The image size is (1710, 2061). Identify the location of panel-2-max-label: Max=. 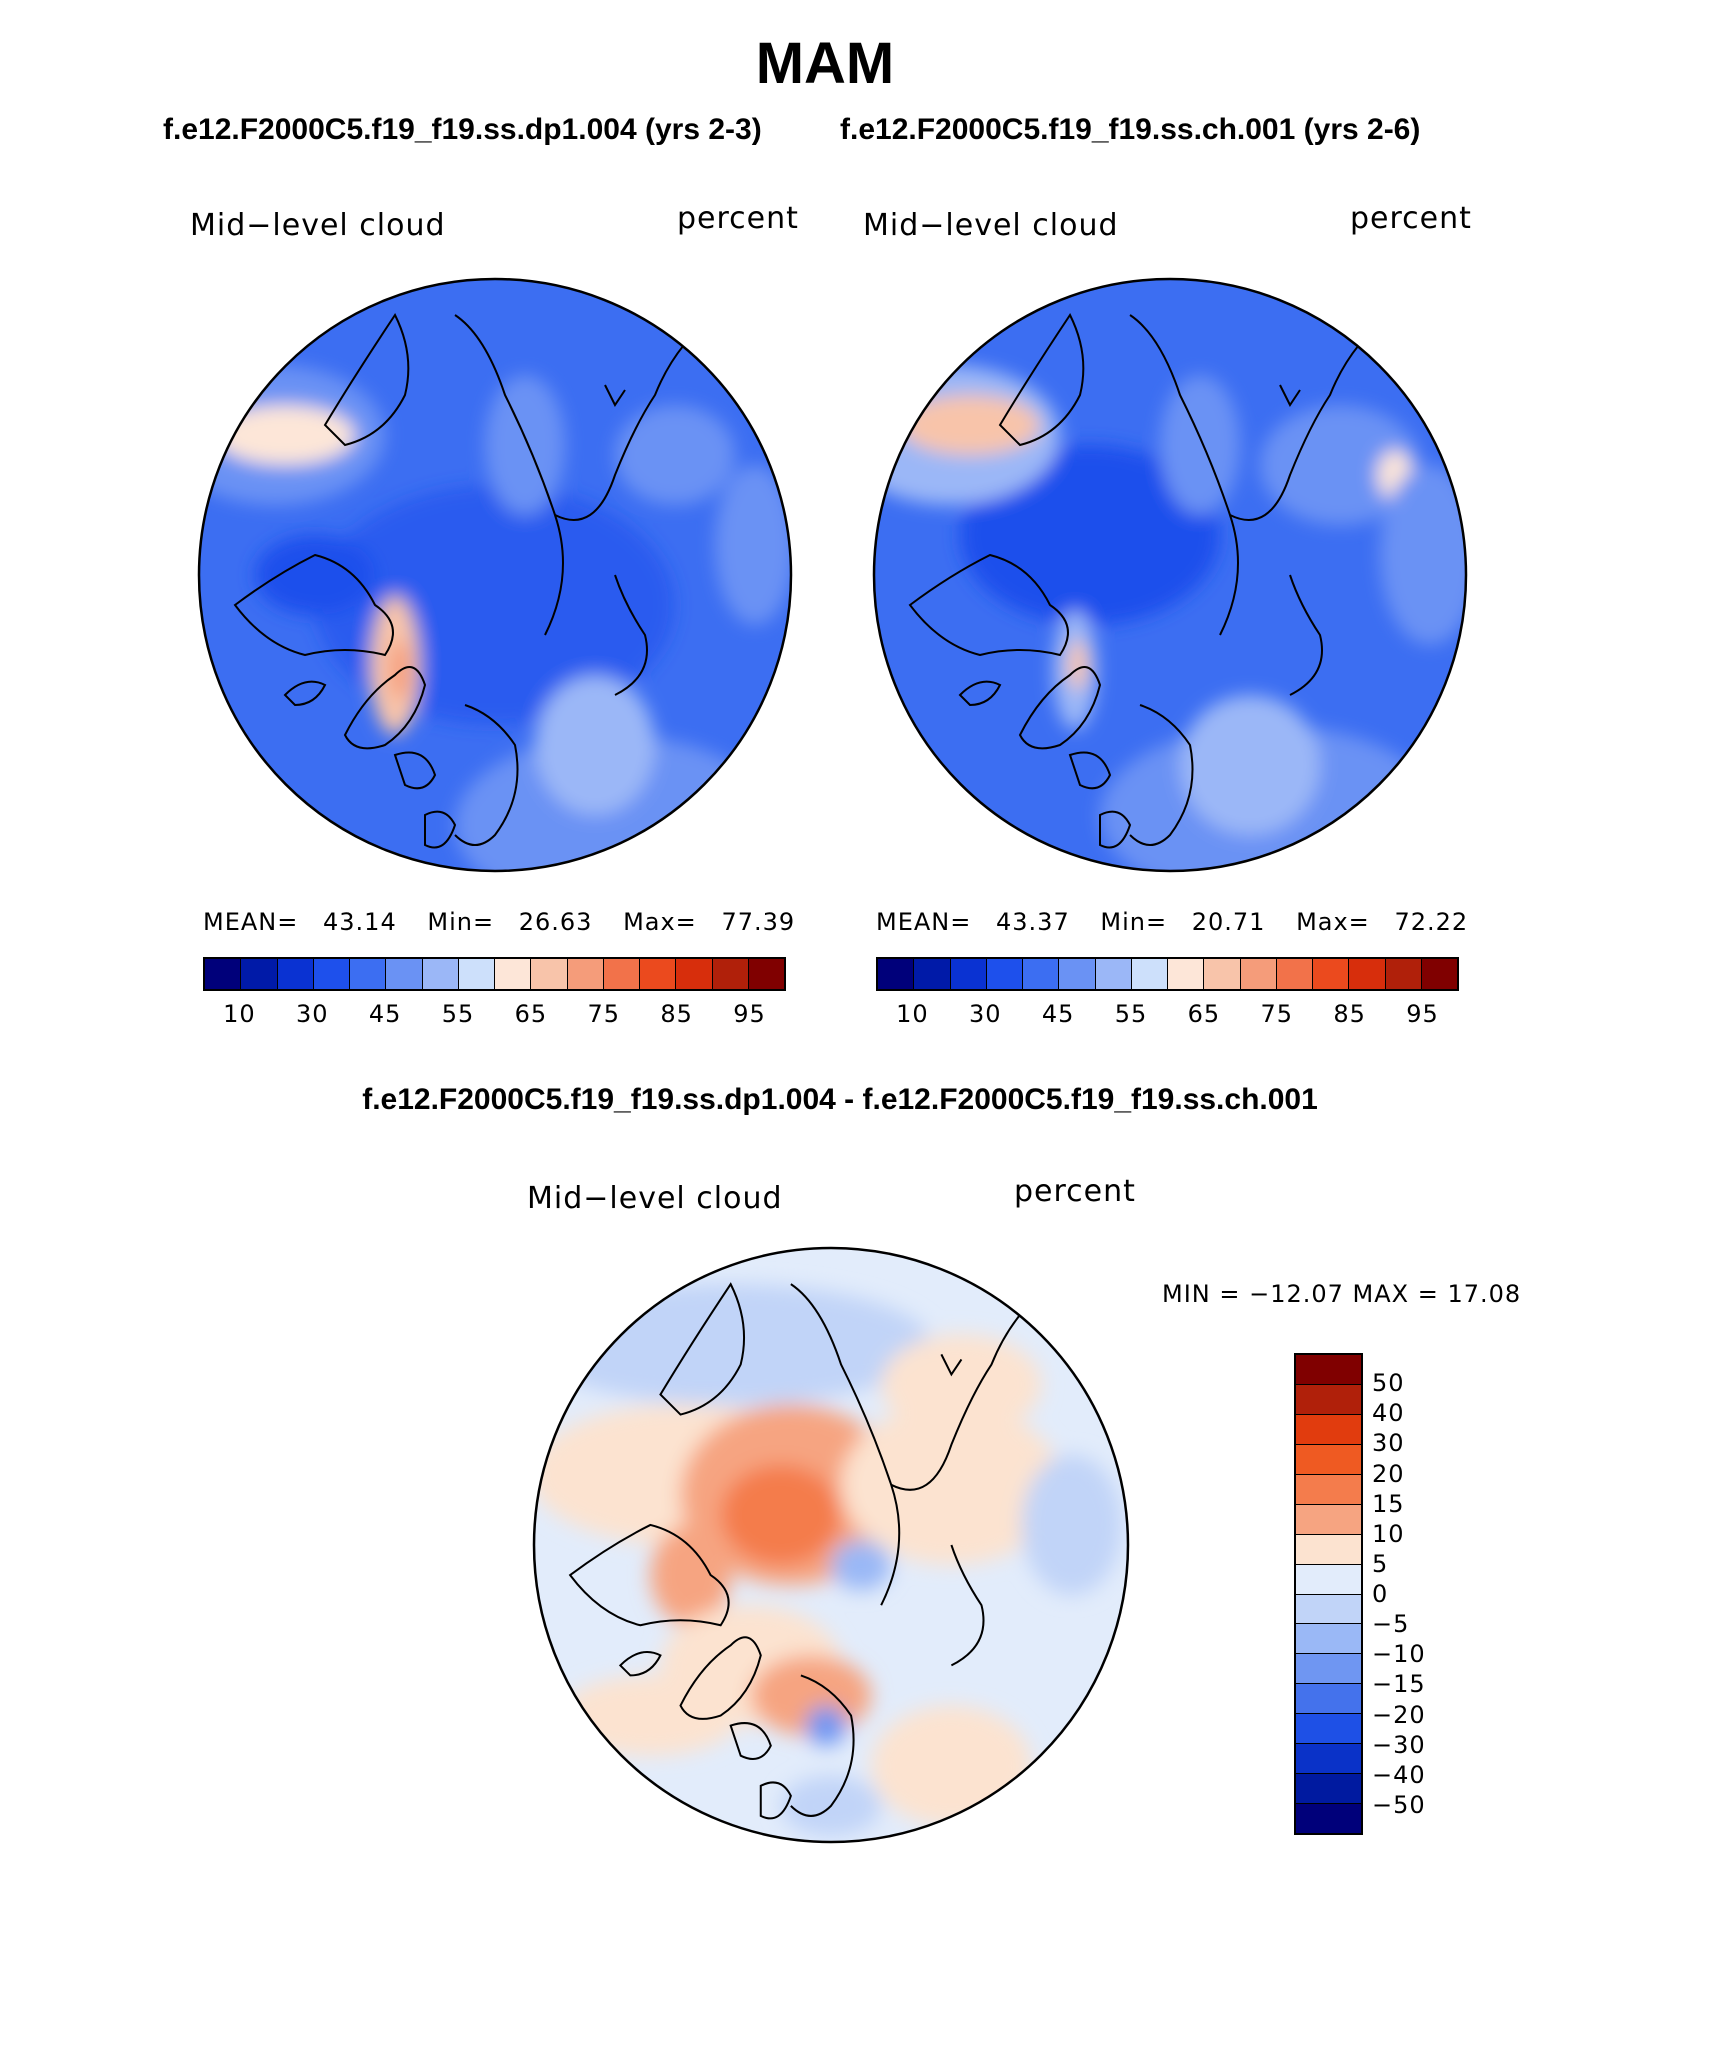
(1333, 922).